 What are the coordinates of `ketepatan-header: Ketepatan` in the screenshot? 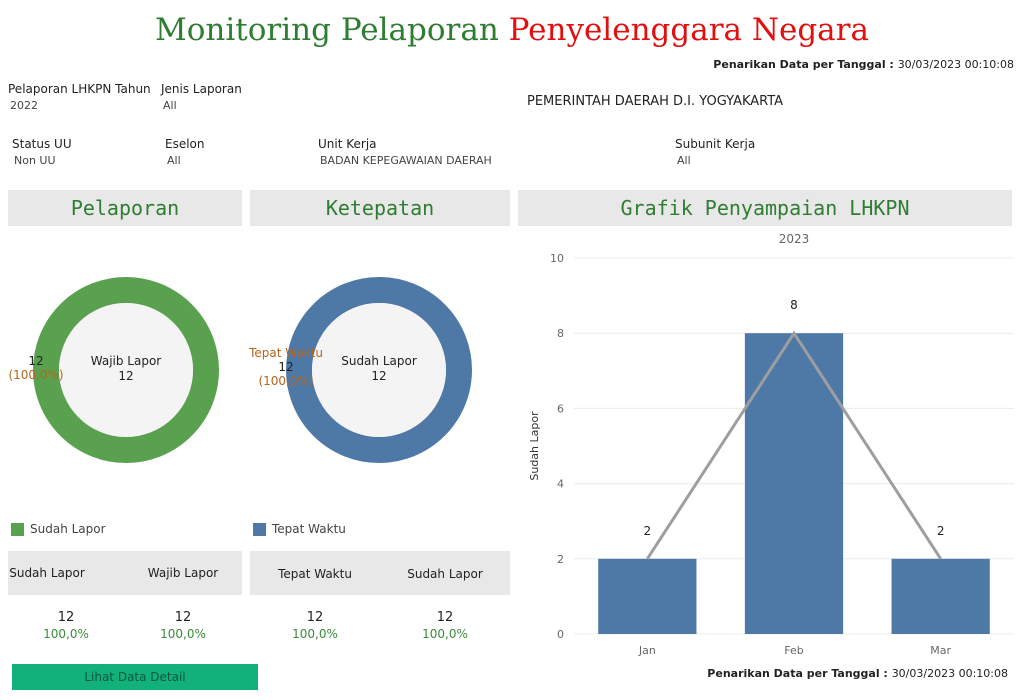 It's located at (380, 208).